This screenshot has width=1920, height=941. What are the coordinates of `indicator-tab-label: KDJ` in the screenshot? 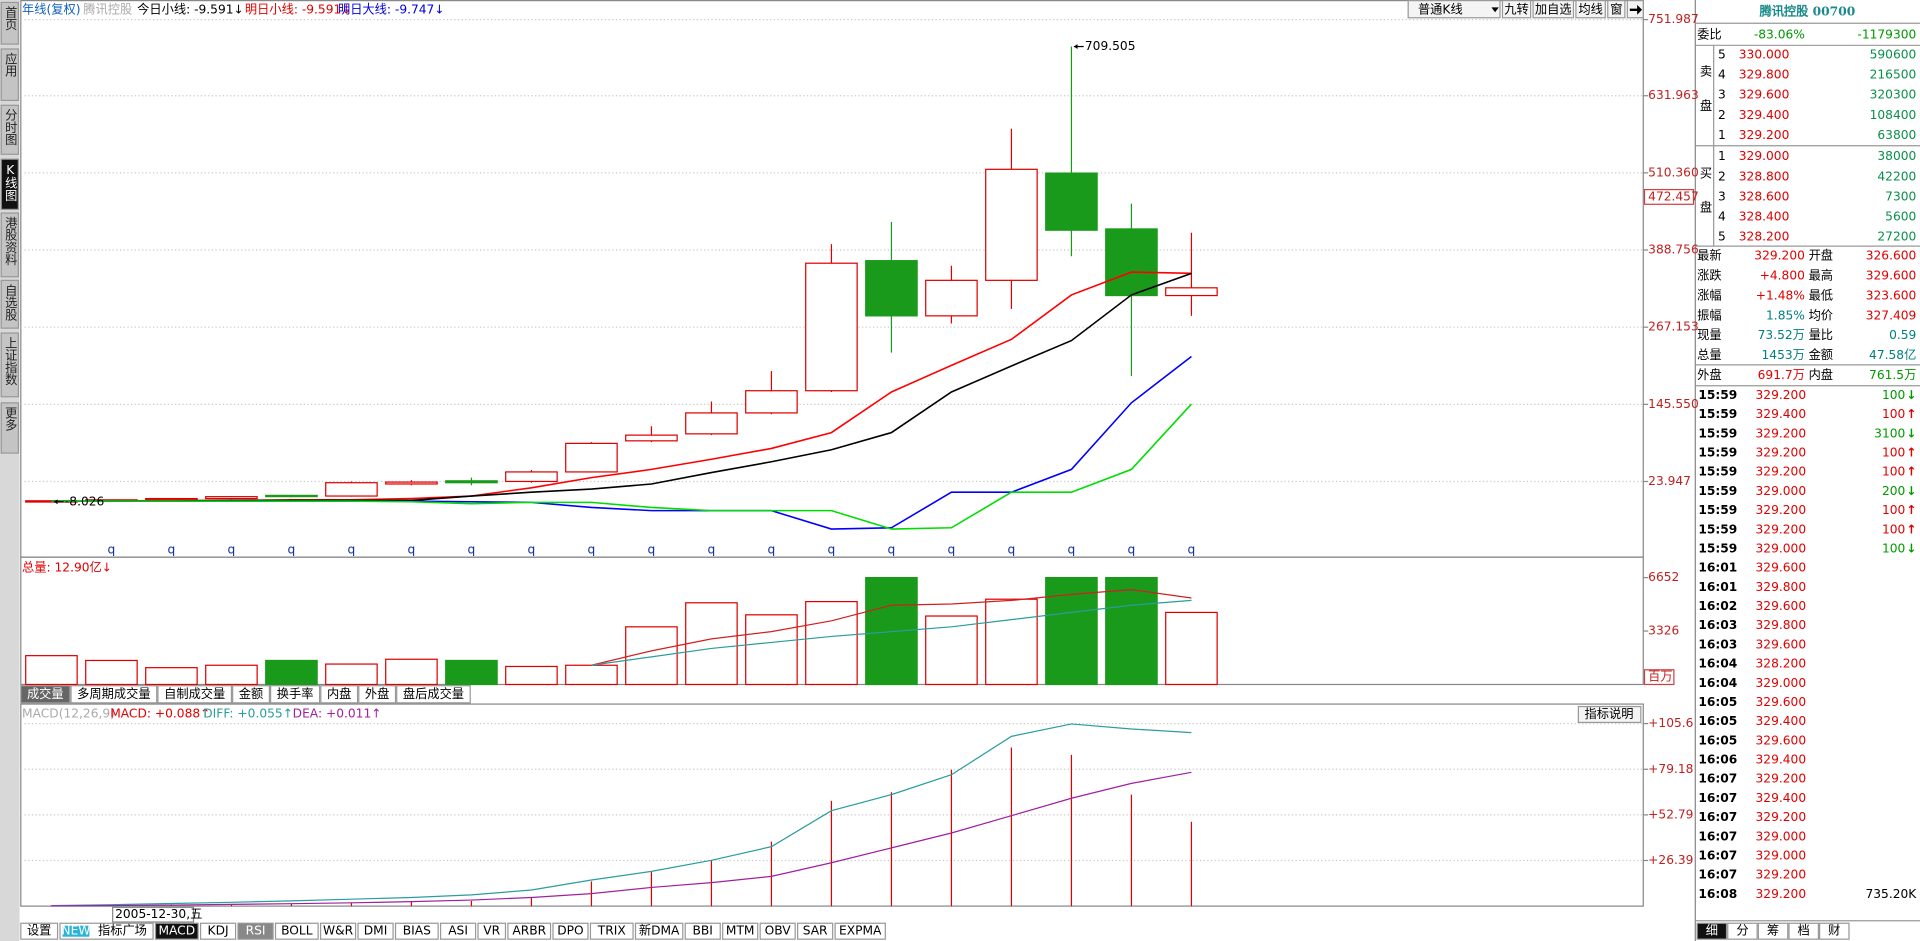 It's located at (218, 931).